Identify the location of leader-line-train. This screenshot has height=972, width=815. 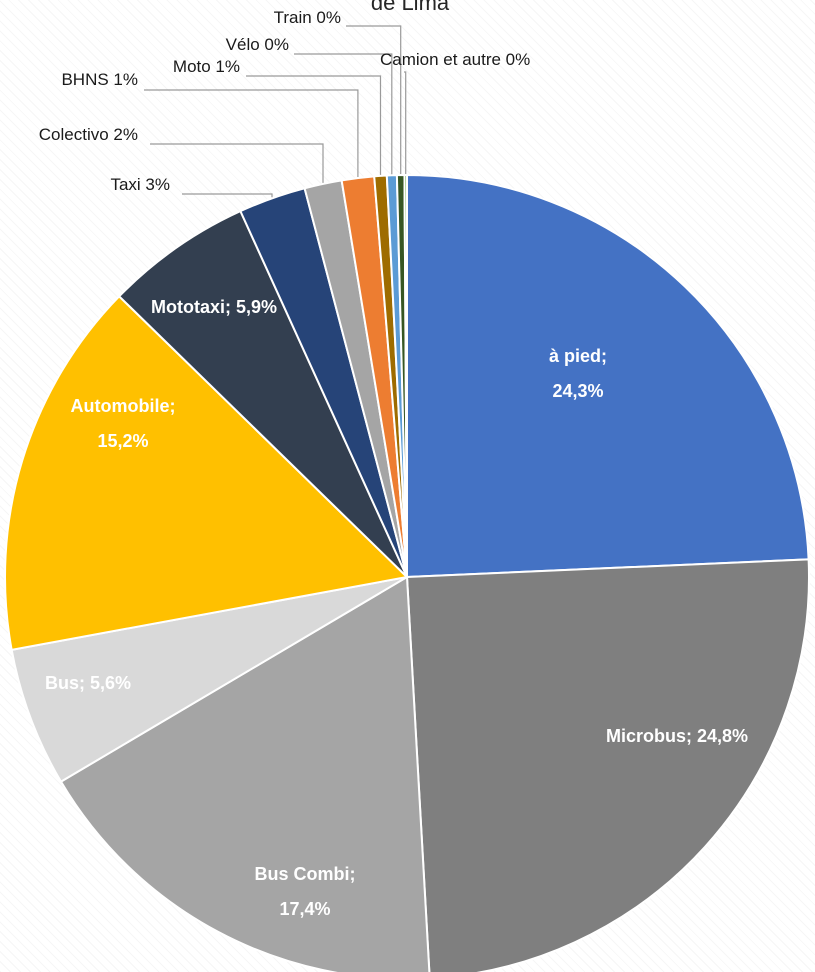
(374, 99).